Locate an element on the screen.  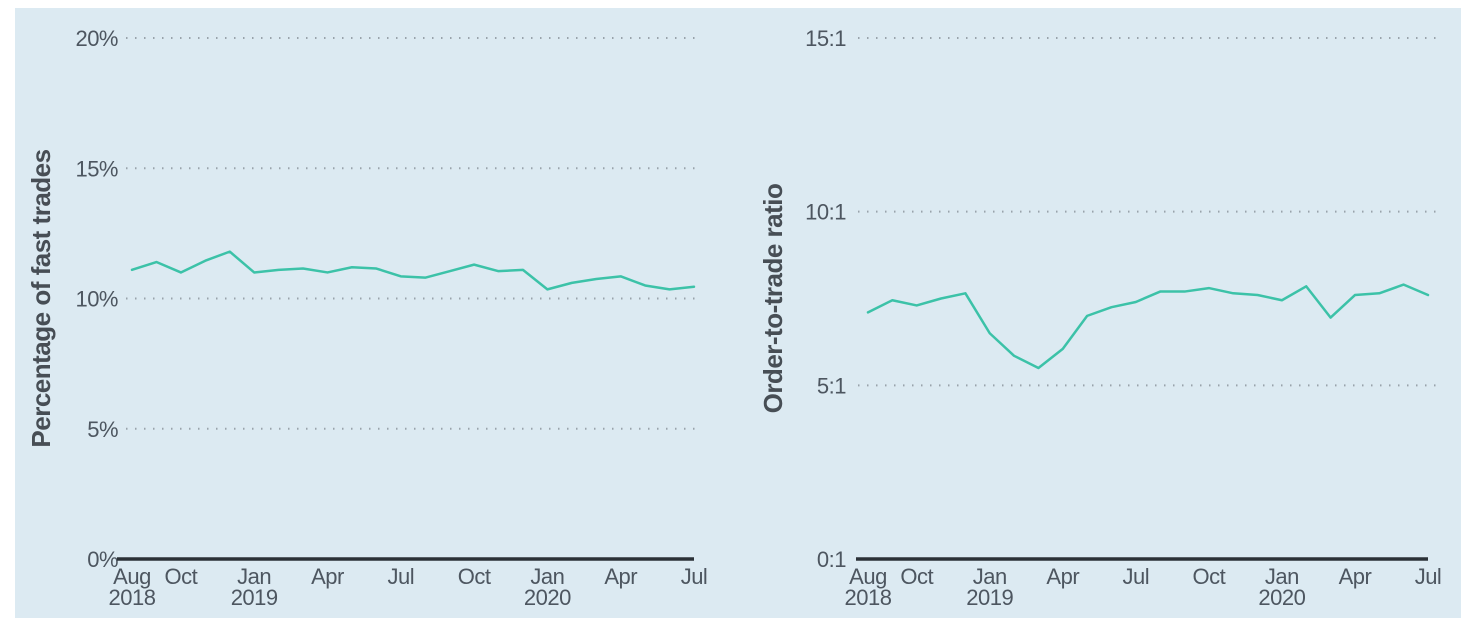
y-tick-label: 20% is located at coordinates (96, 38).